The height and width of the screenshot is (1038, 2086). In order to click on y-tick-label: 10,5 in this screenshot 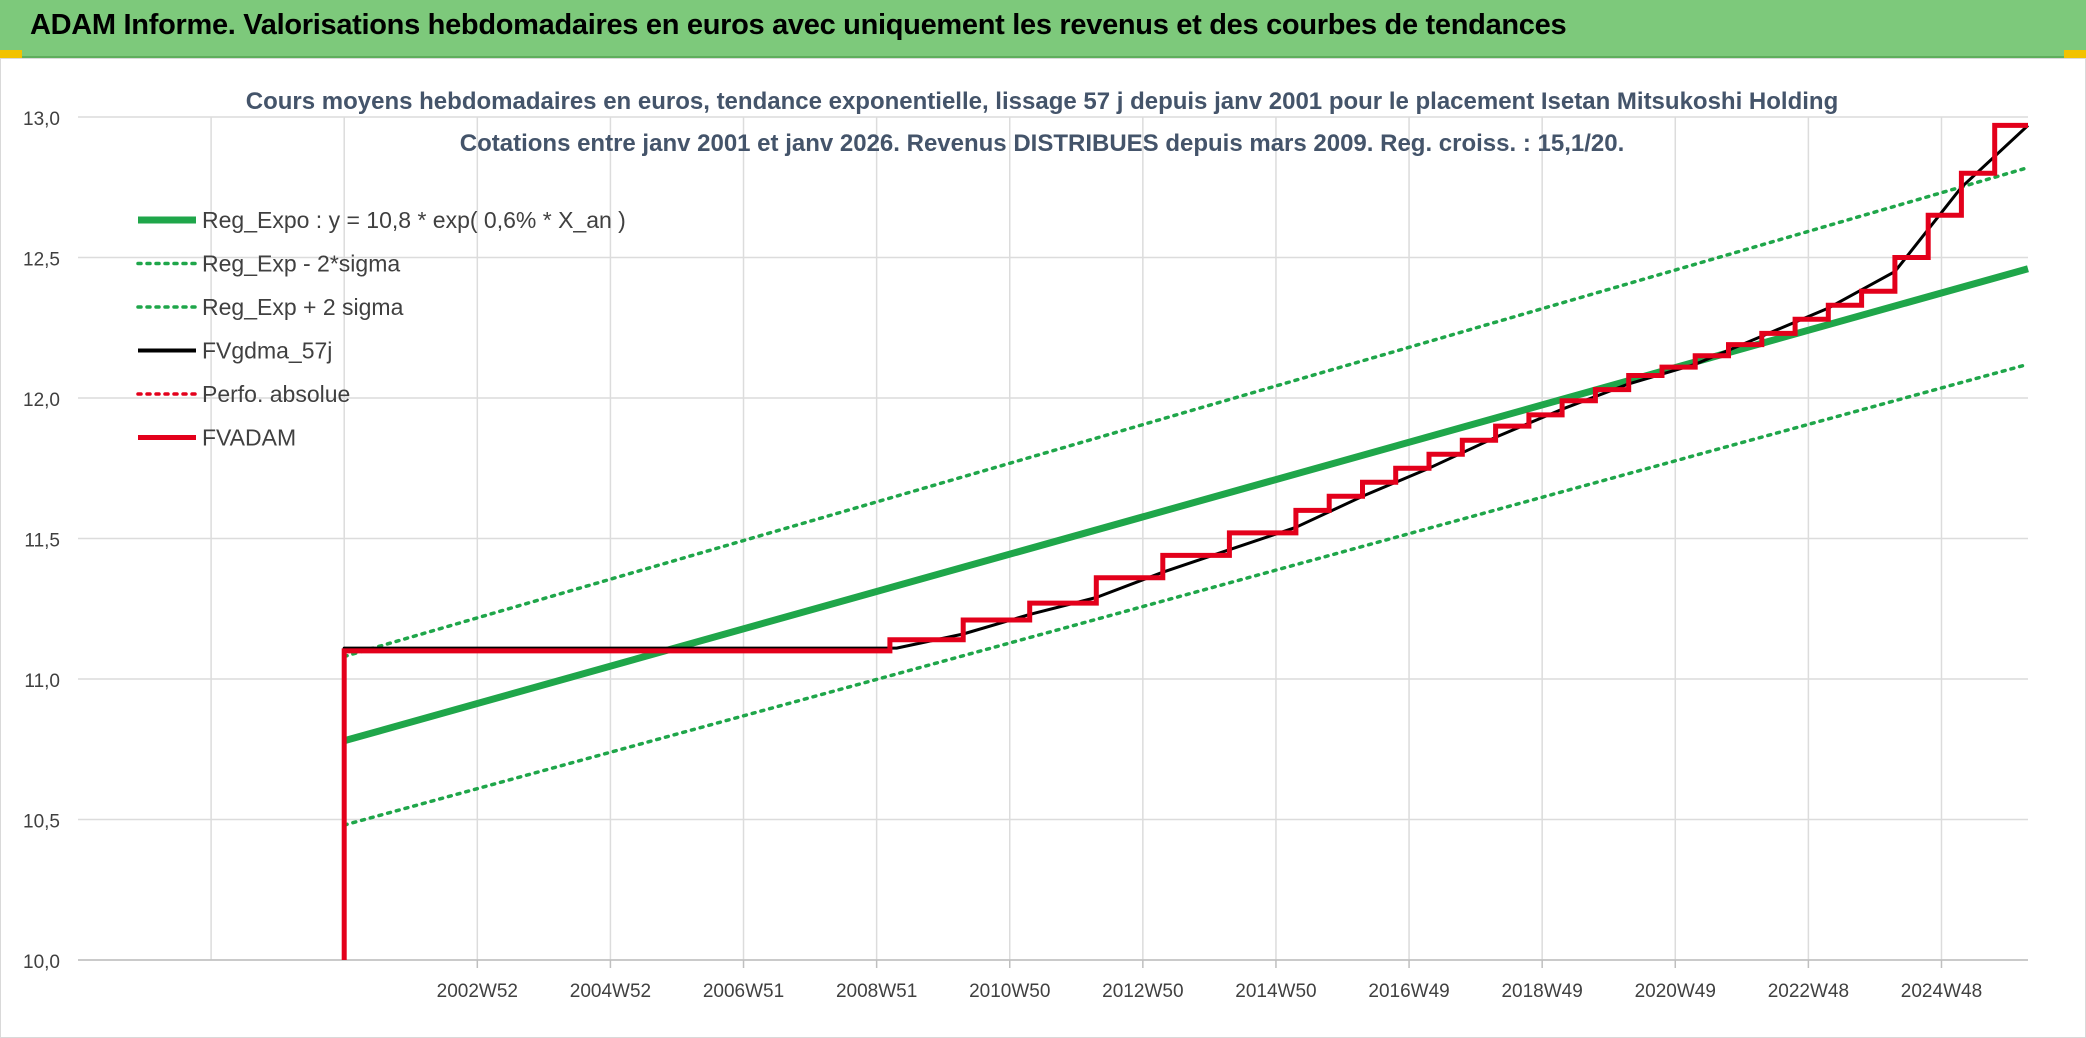, I will do `click(41, 822)`.